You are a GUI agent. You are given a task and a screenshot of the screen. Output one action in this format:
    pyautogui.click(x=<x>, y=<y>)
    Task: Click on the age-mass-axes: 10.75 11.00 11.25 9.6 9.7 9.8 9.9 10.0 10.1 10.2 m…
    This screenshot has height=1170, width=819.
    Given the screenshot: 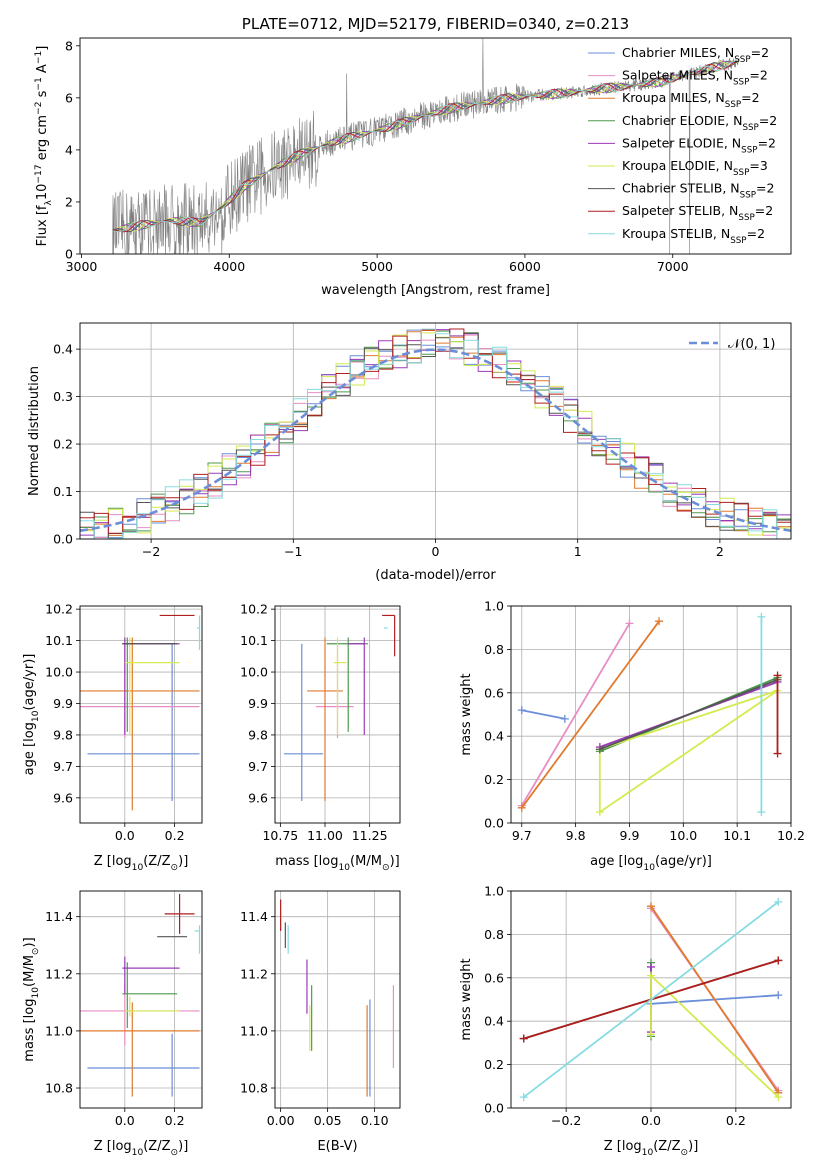 What is the action you would take?
    pyautogui.click(x=320, y=737)
    